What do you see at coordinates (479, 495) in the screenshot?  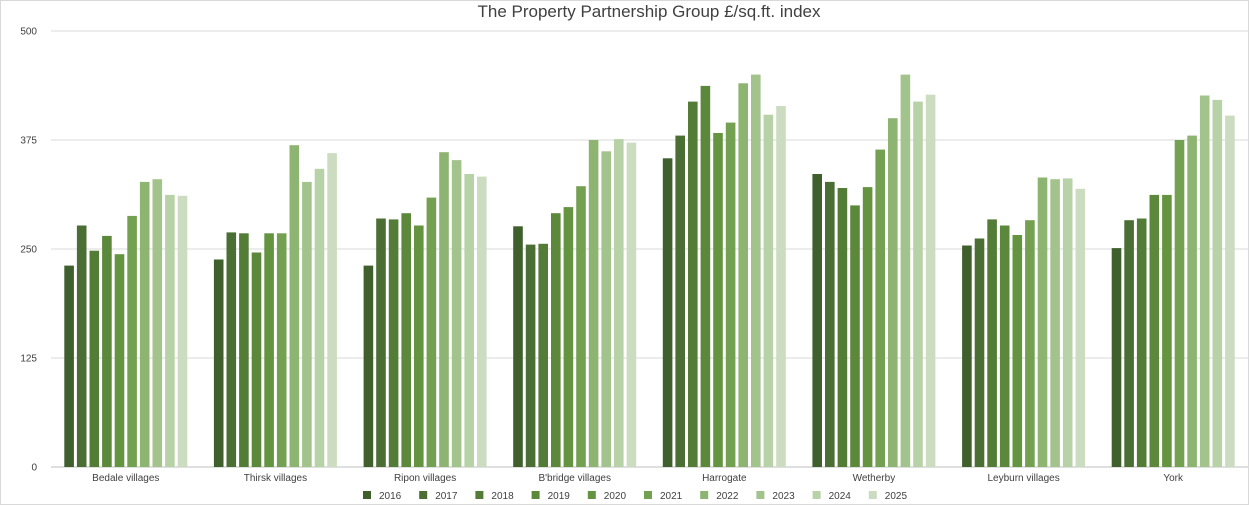 I see `legend-swatch-2018` at bounding box center [479, 495].